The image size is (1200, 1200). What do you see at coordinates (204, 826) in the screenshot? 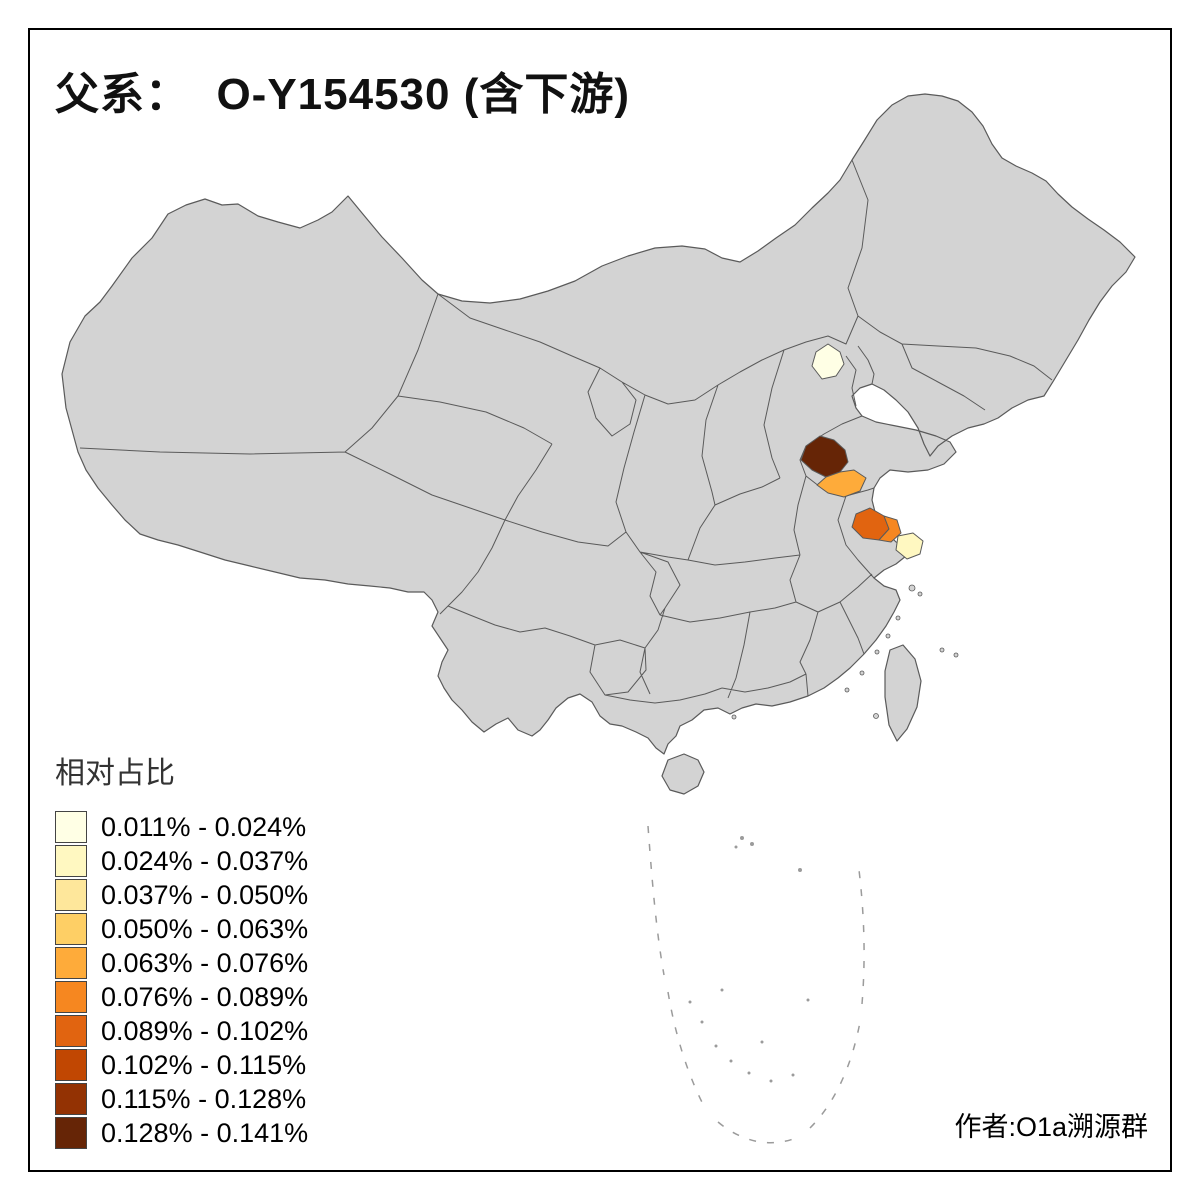
I see `legend-label: 0.011% - 0.024%` at bounding box center [204, 826].